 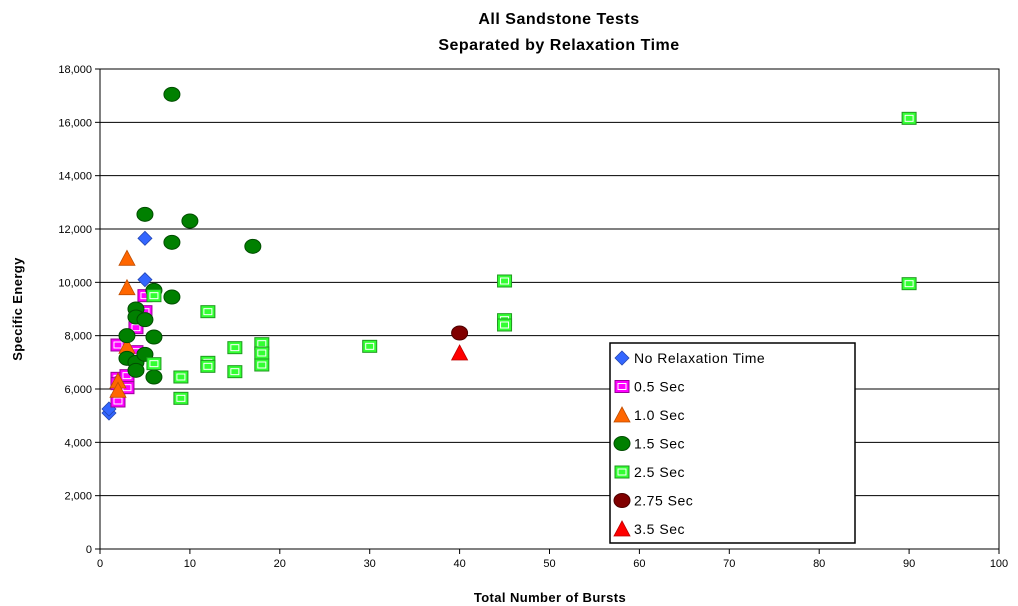 What do you see at coordinates (370, 564) in the screenshot?
I see `x-tick-label: 30` at bounding box center [370, 564].